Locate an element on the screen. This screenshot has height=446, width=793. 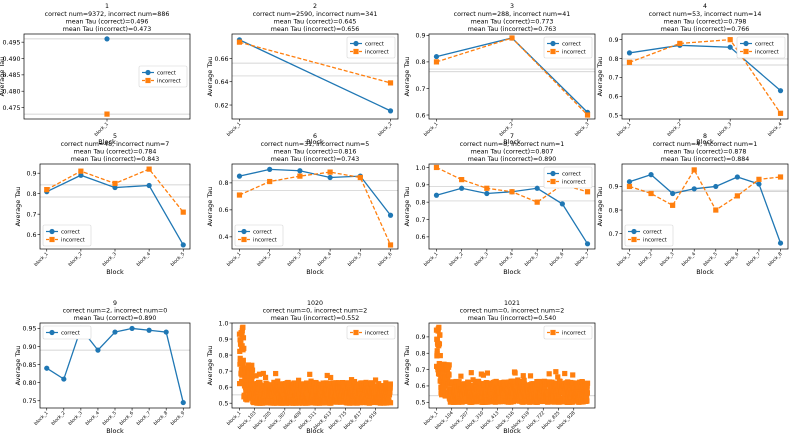
x-tick-label: block_4 is located at coordinates (689, 259).